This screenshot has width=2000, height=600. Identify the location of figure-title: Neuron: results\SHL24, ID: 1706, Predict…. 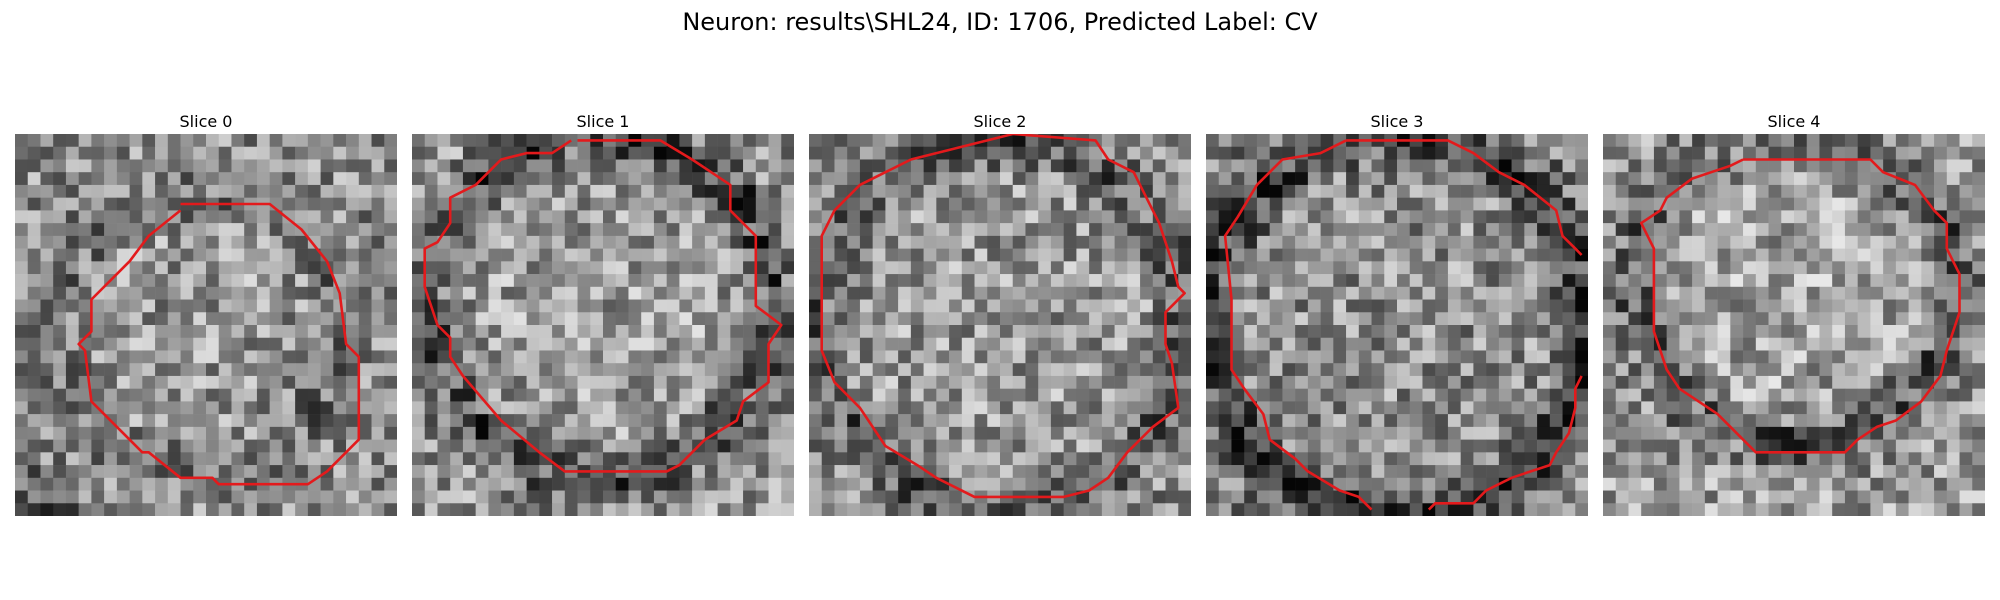
(1000, 22).